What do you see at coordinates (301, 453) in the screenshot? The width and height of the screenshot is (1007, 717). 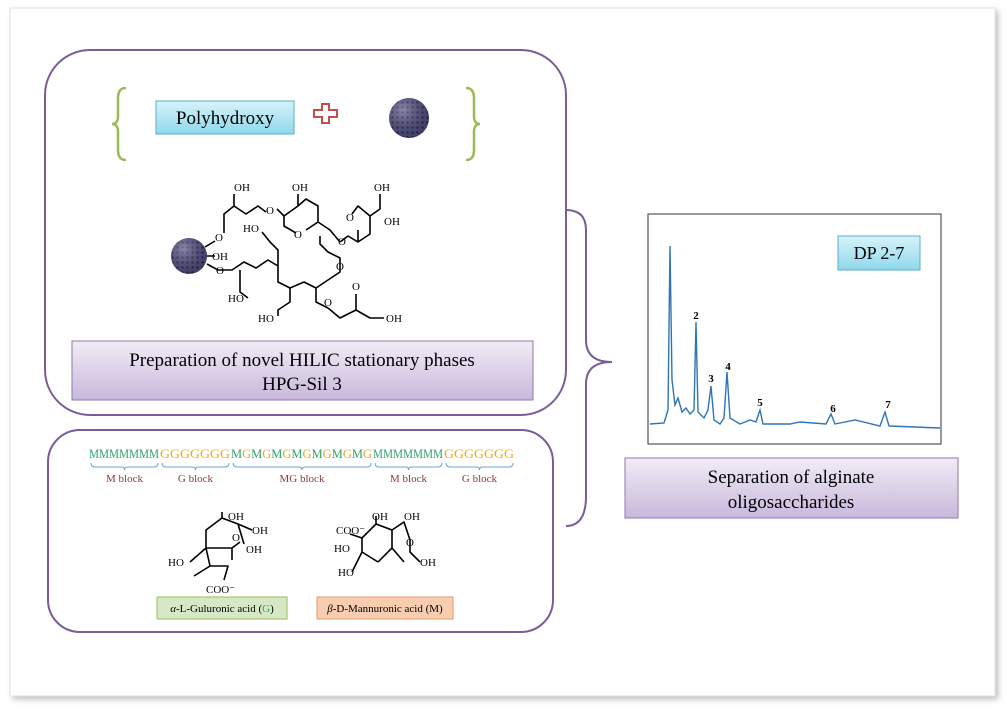 I see `sequence-segment: MGMGMGMGMGMGMG` at bounding box center [301, 453].